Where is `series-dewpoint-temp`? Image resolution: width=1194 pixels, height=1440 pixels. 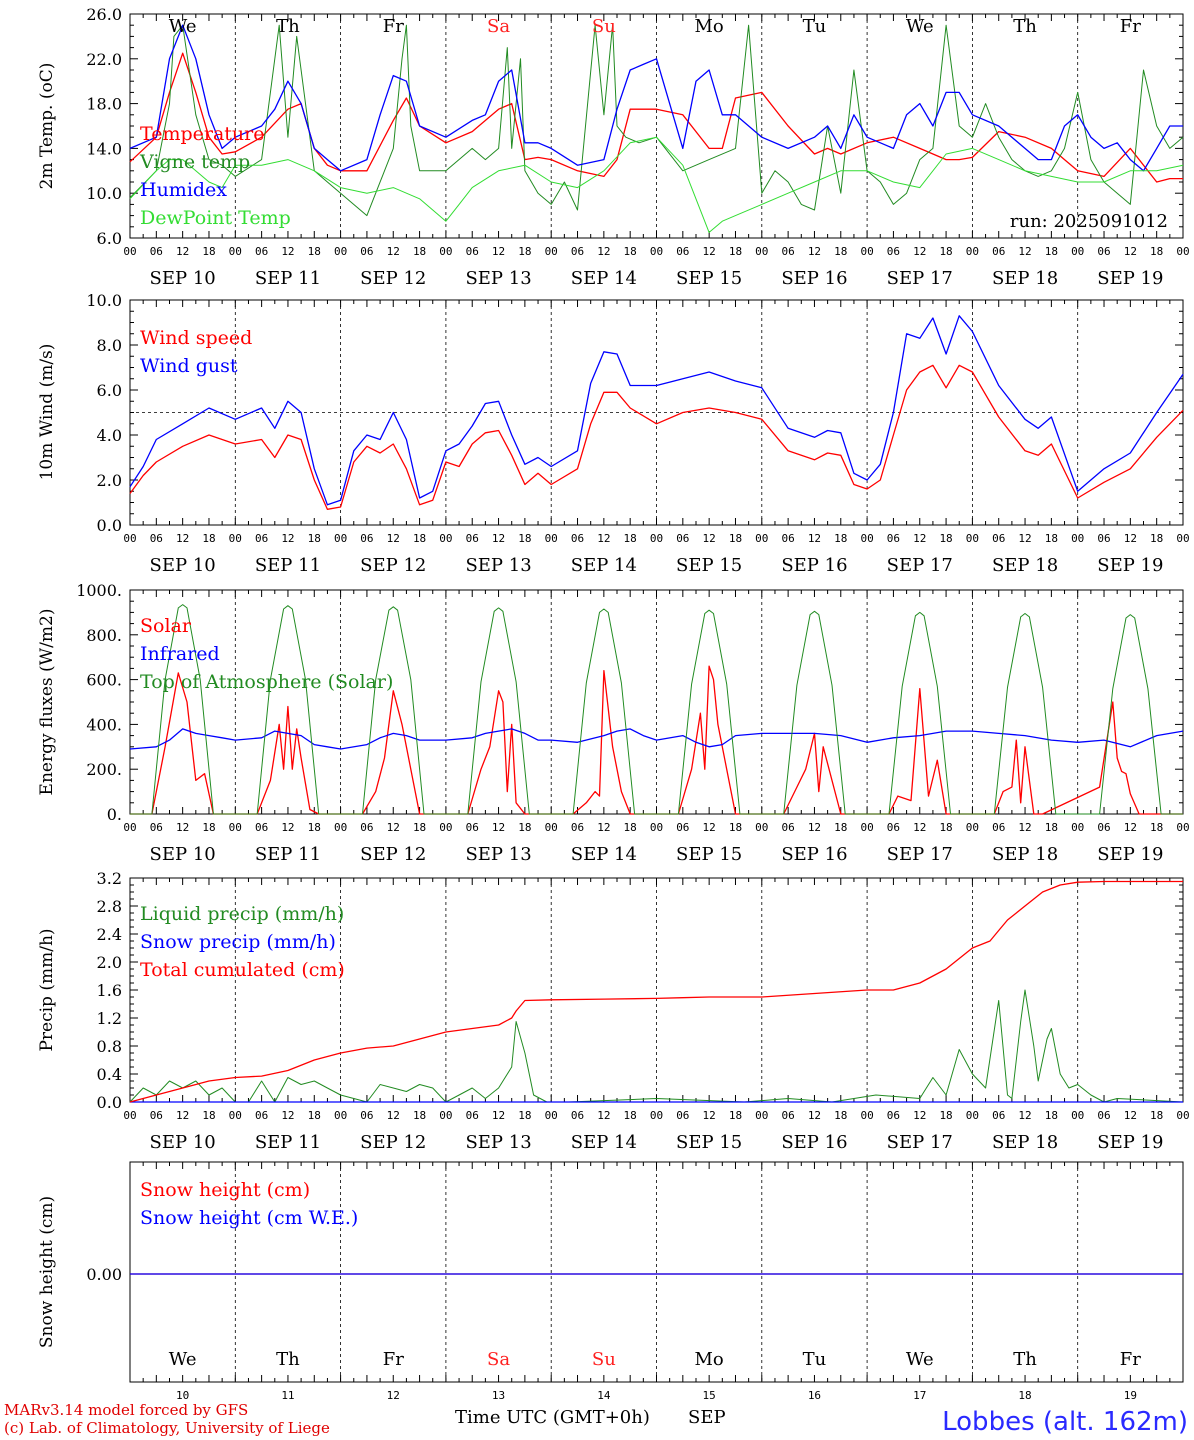
series-dewpoint-temp is located at coordinates (656, 184).